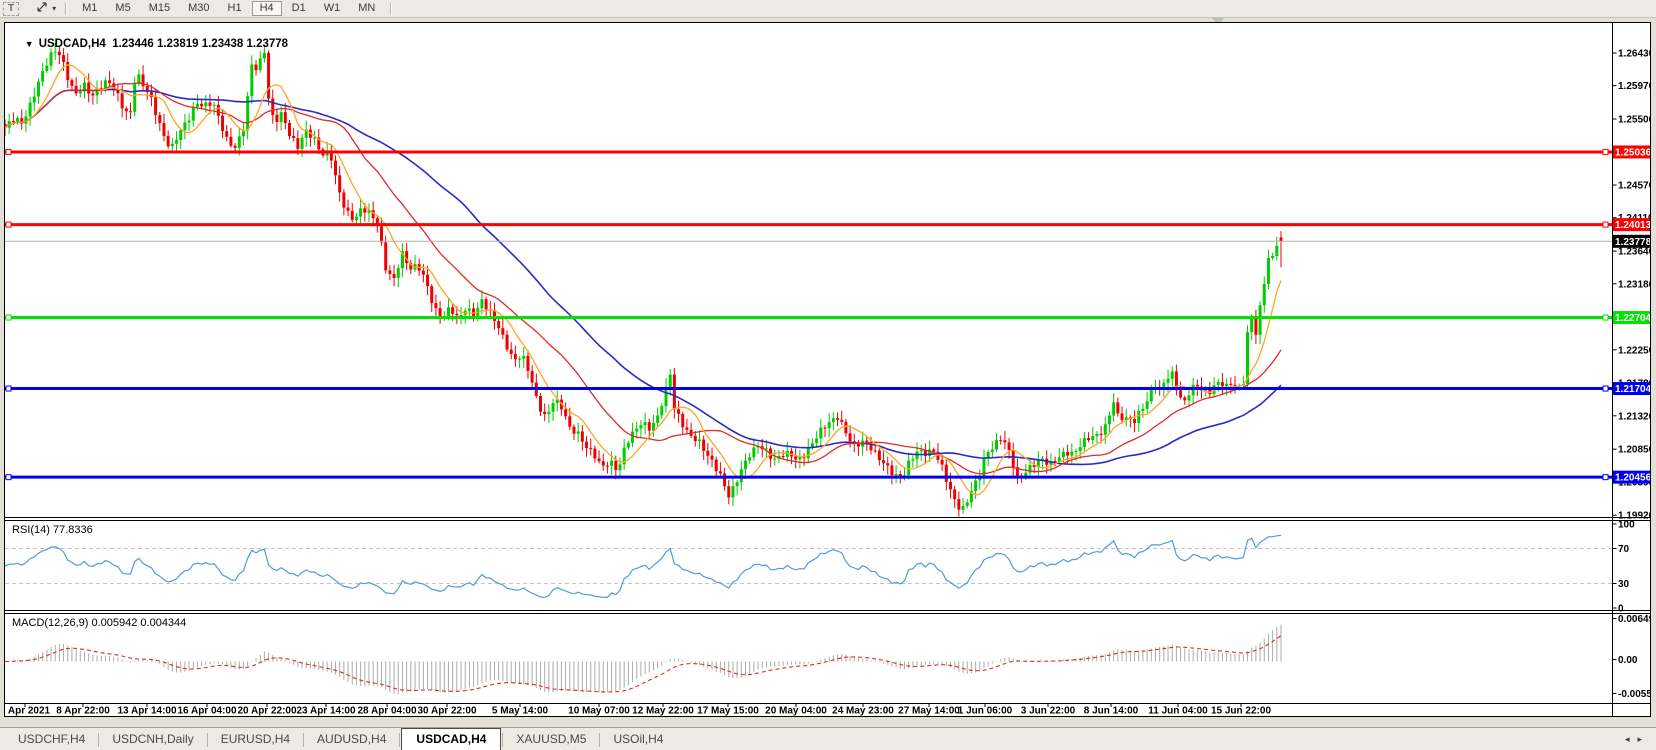  I want to click on collapse-arrow-icon: ▼, so click(29, 44).